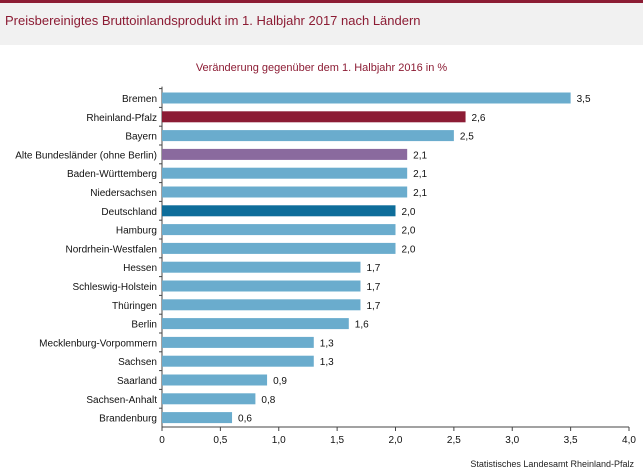 This screenshot has height=473, width=643. Describe the element at coordinates (162, 440) in the screenshot. I see `x-tick-label: 0` at that location.